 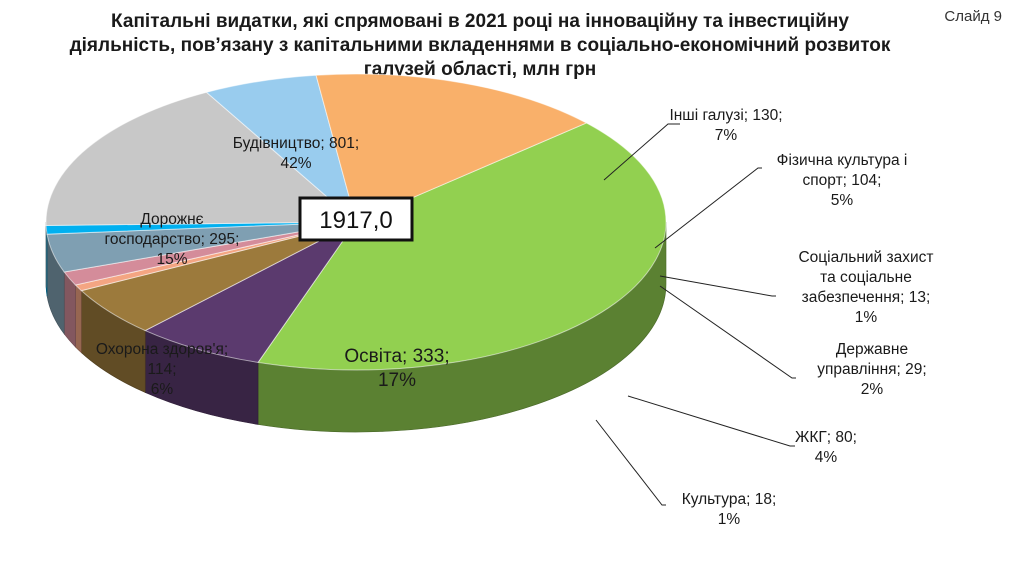 I want to click on leader-line-фізична-культура-і-спорт, so click(x=708, y=208).